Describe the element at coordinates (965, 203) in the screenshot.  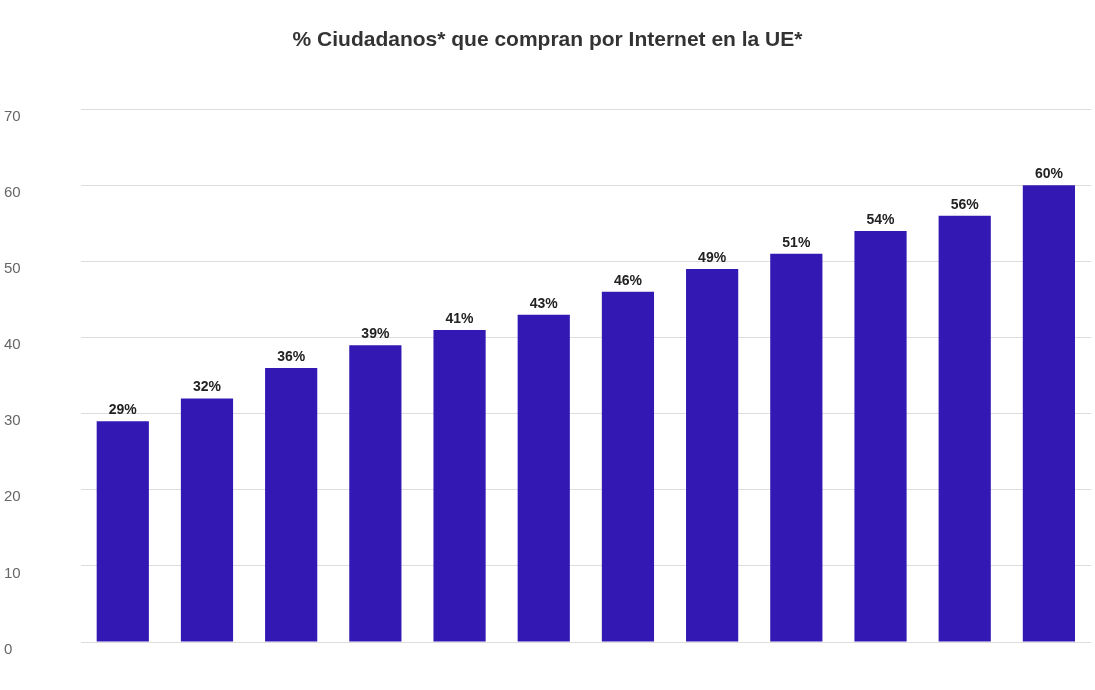
I see `data-label: 56%` at that location.